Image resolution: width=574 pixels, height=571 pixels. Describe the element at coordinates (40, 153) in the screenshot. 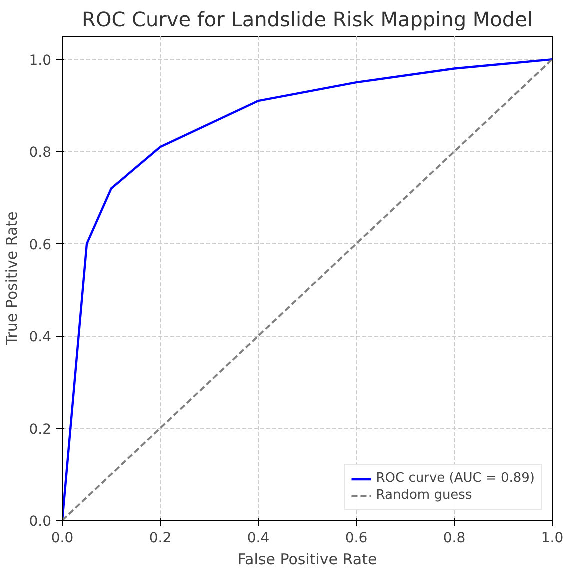

I see `y-tick-label: 0.8` at that location.